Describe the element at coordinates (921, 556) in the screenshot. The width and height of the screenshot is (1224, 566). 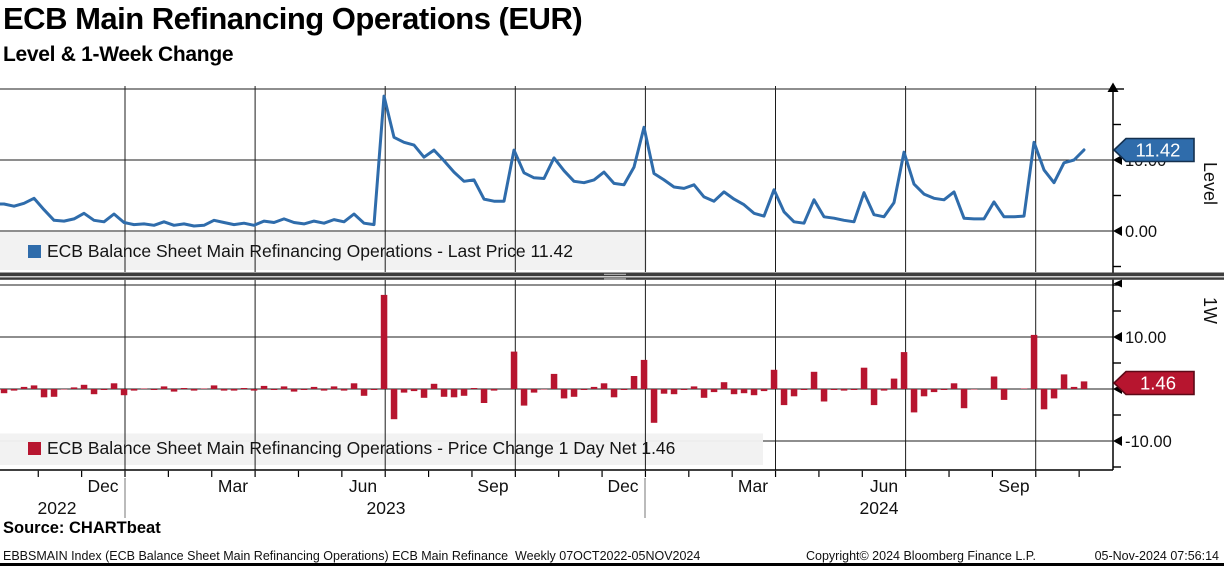
I see `footer-copyright: Copyright© 2024 Bloomberg Finance L.P.` at that location.